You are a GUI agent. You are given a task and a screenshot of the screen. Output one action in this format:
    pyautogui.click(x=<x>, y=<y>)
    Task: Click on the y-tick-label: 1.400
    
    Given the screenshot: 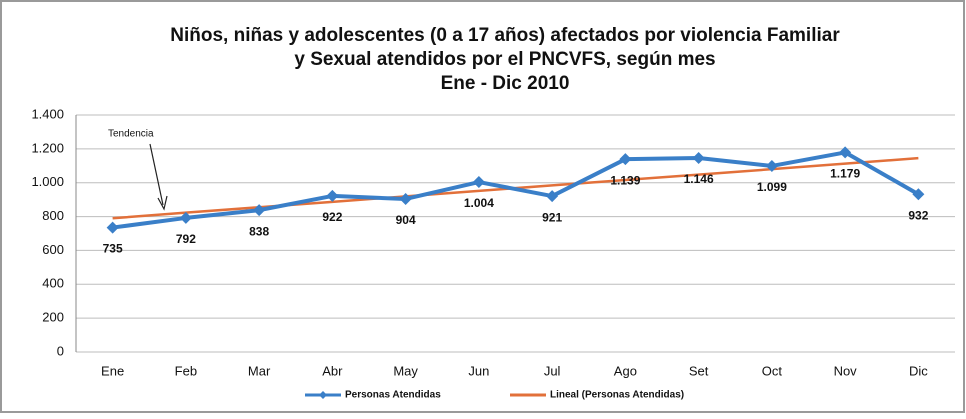 What is the action you would take?
    pyautogui.click(x=47, y=113)
    